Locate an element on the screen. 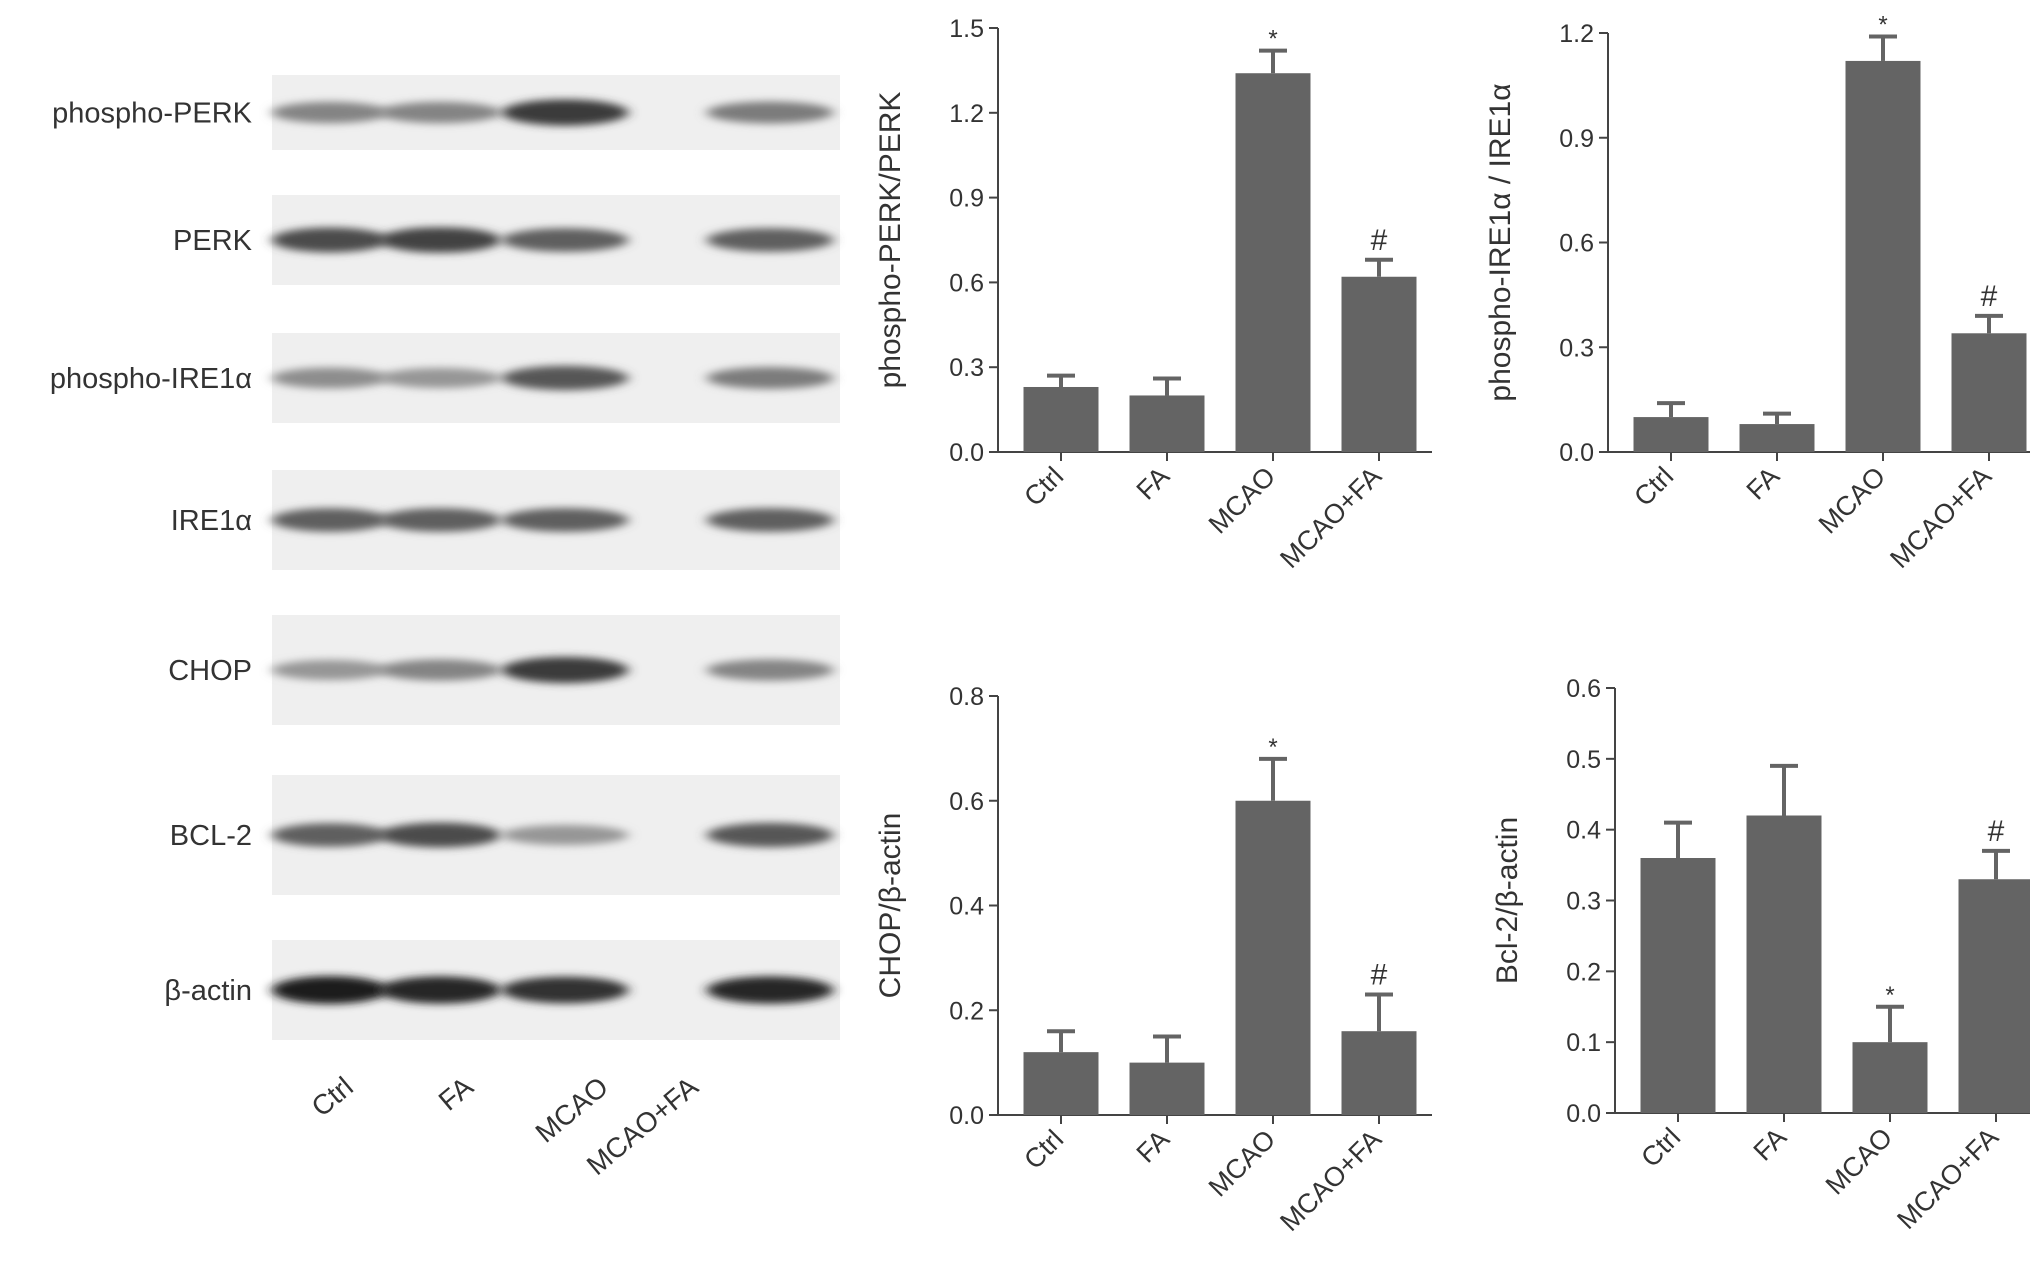 The height and width of the screenshot is (1273, 2031). blot-row: IRE1α is located at coordinates (505, 520).